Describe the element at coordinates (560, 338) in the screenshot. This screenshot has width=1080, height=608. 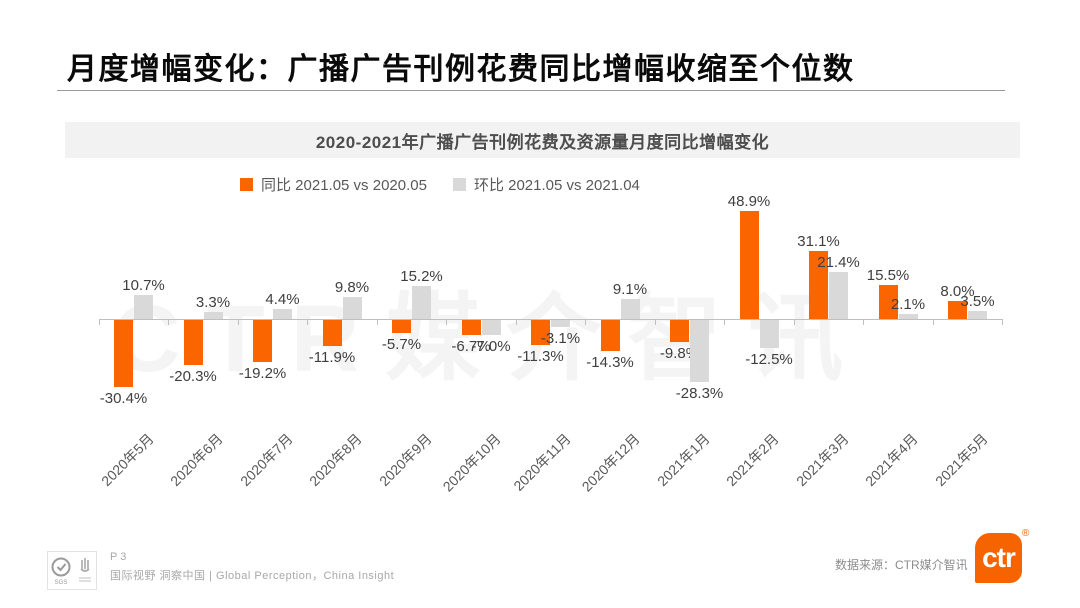
I see `bar-value-label: -3.1%` at that location.